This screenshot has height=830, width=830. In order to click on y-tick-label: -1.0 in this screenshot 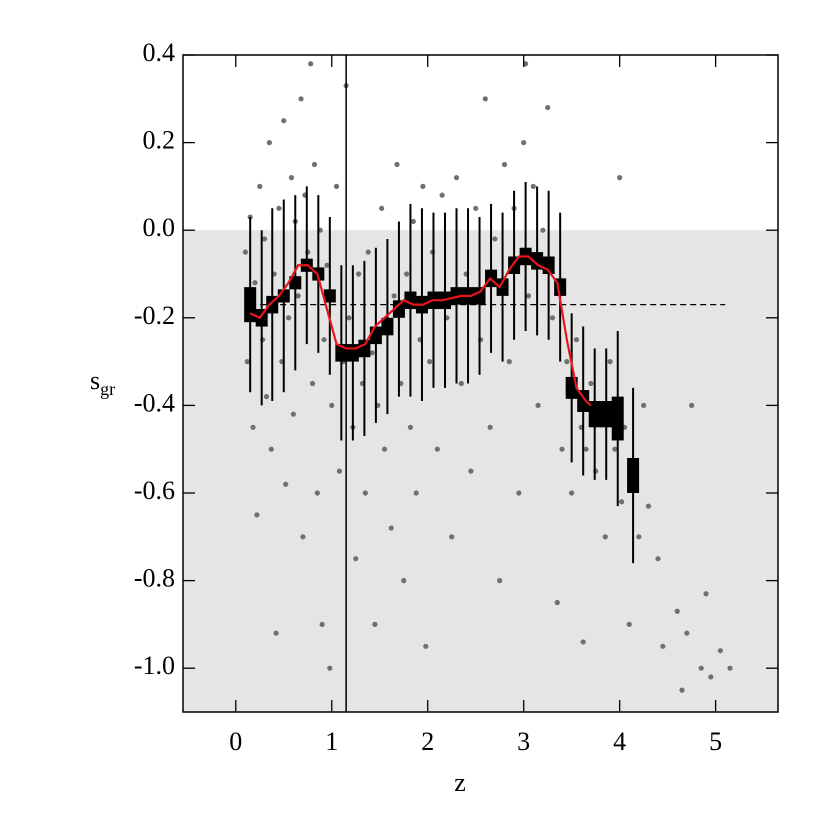, I will do `click(154, 665)`.